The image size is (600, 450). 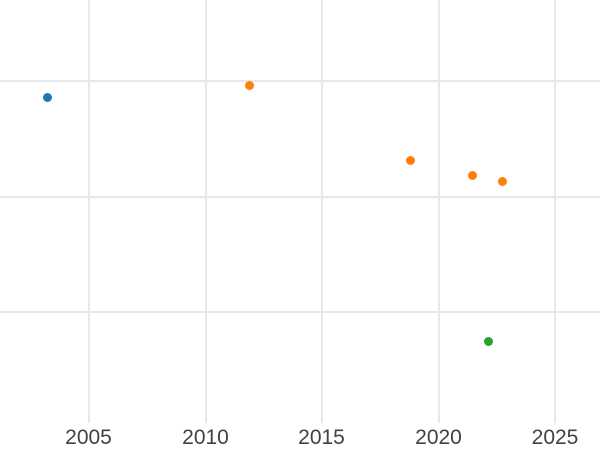 I want to click on data-point-blue-series, so click(x=47, y=97).